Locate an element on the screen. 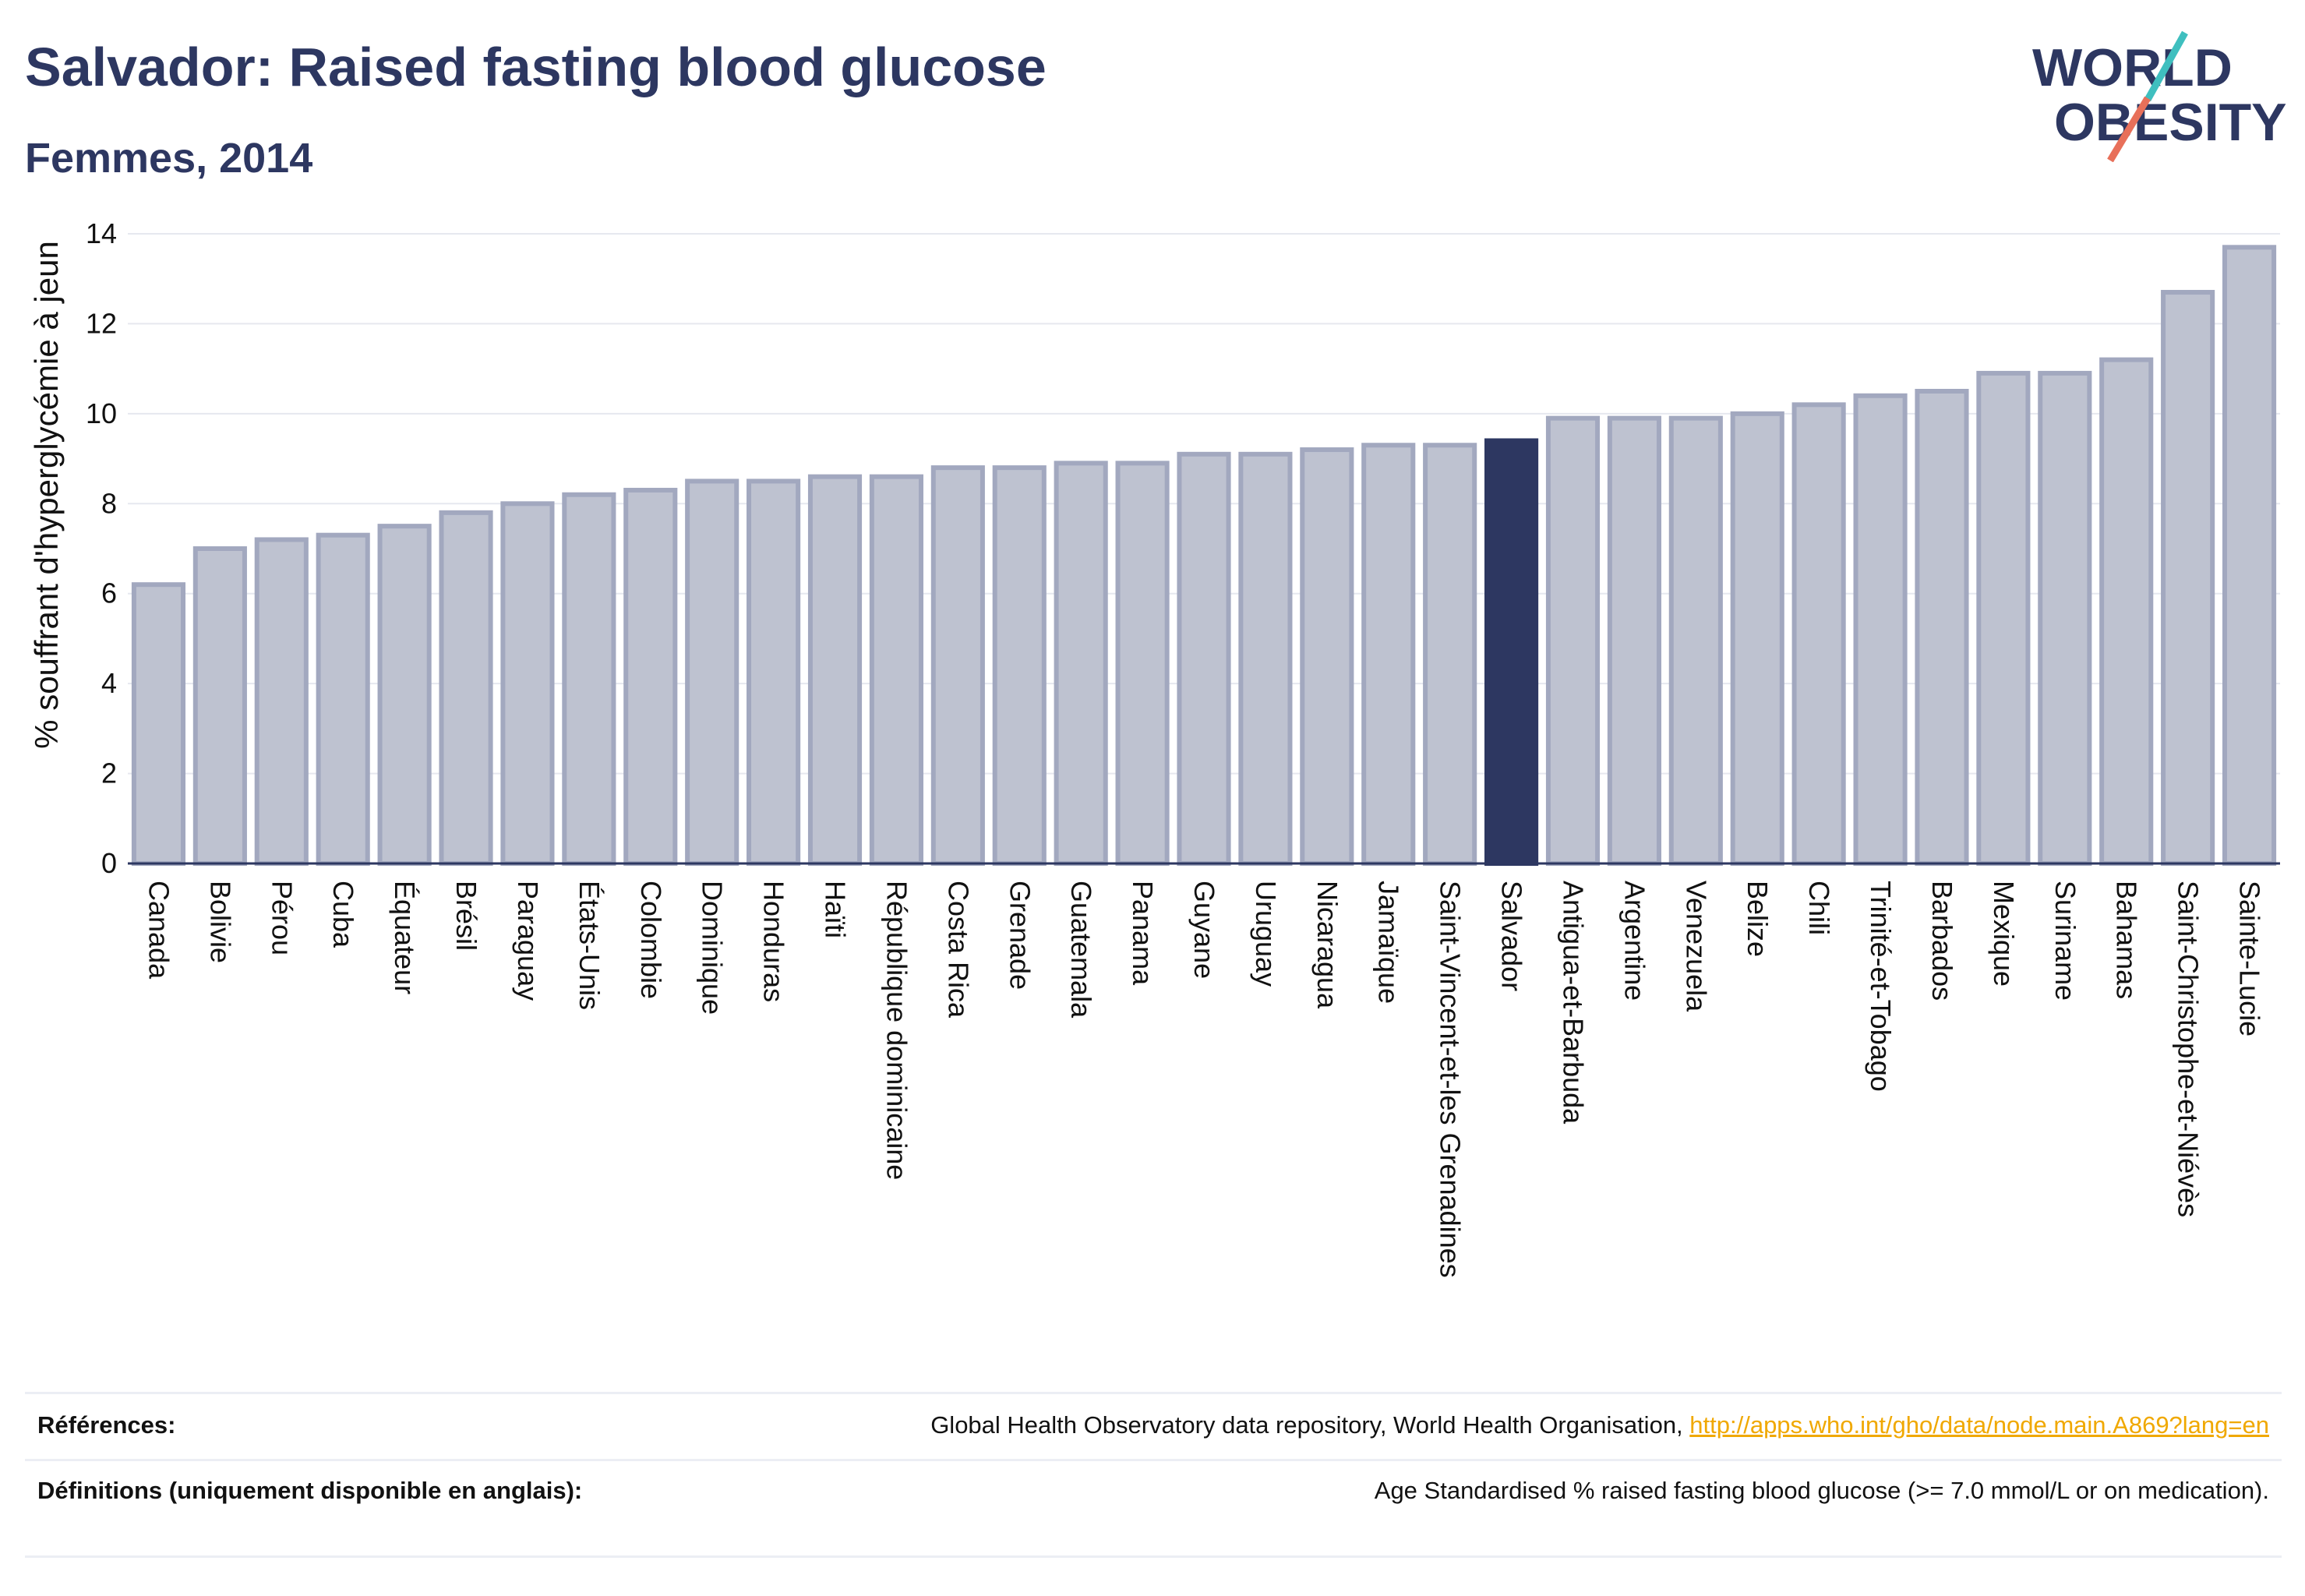 The image size is (2305, 1596). logo-slash-coral is located at coordinates (2129, 129).